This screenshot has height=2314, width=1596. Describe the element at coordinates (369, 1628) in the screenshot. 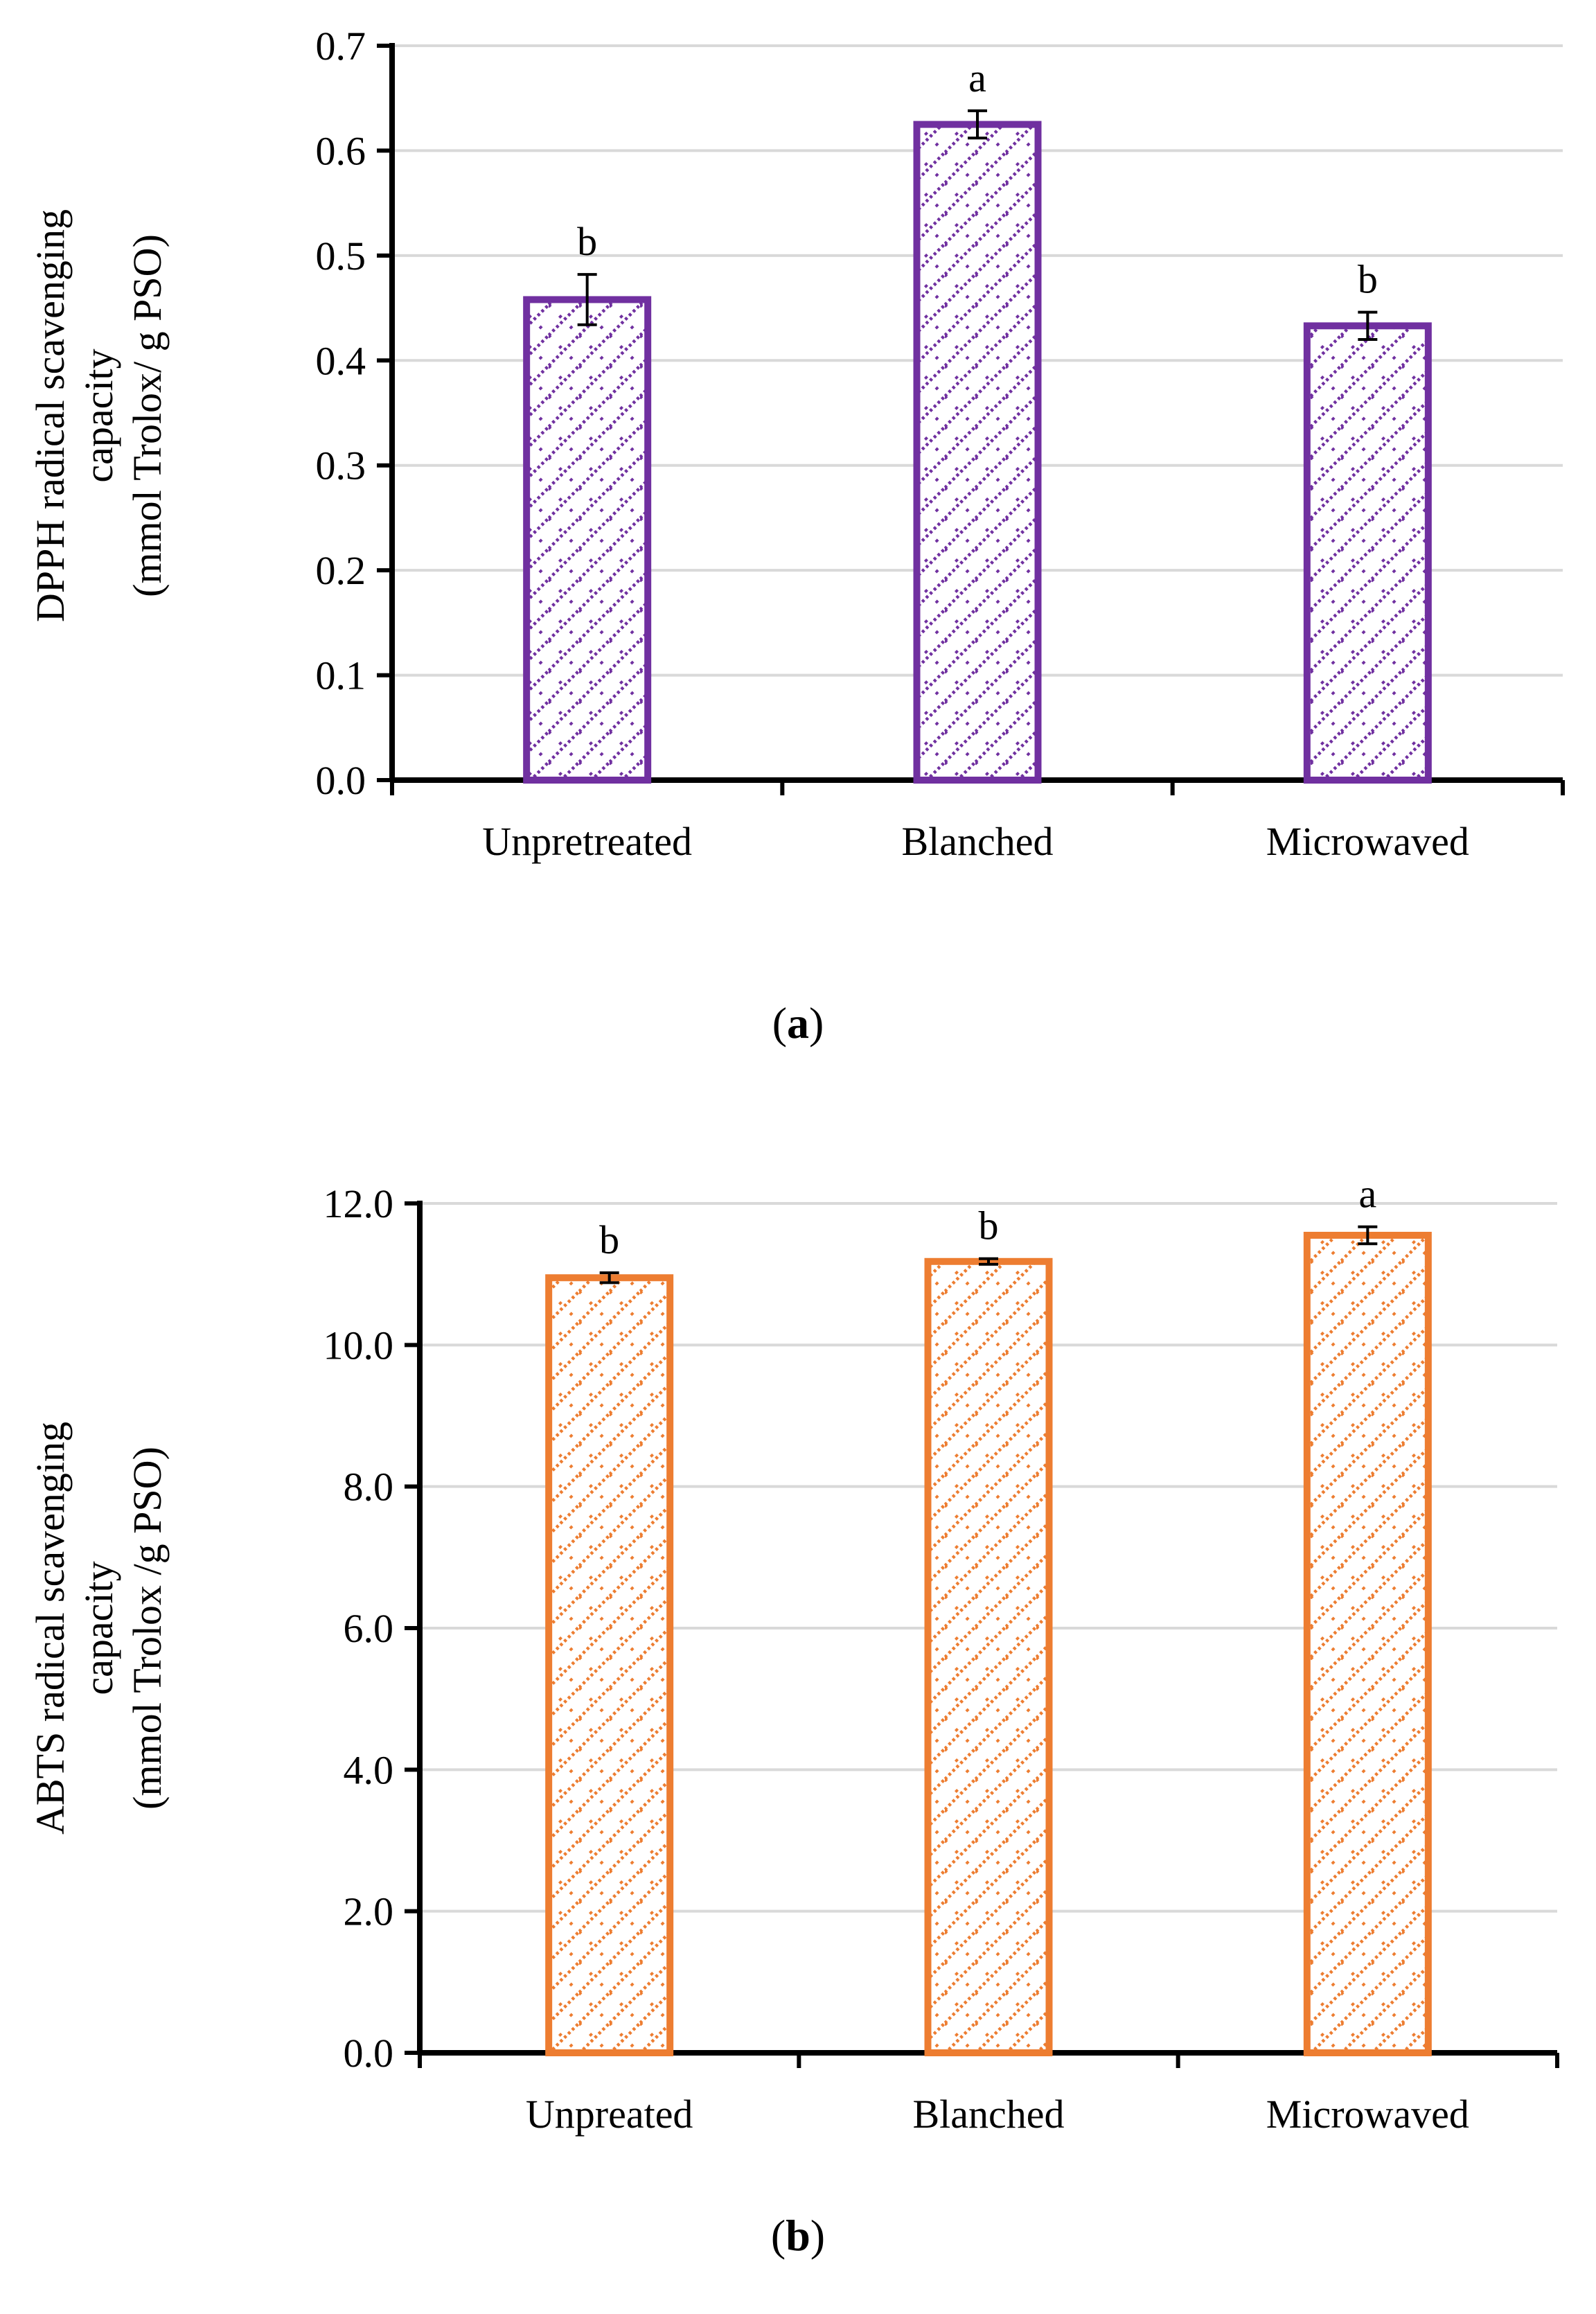

I see `y-tick-label: 6.0` at that location.